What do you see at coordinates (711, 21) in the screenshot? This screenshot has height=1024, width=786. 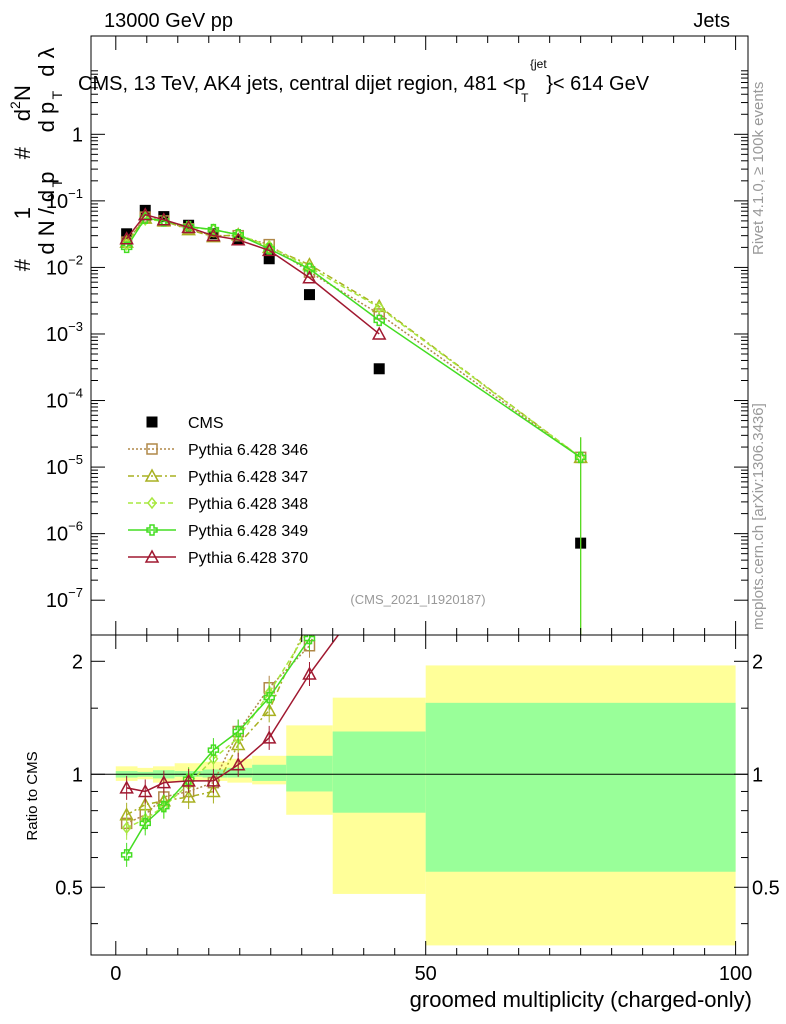 I see `header-right: Jets` at bounding box center [711, 21].